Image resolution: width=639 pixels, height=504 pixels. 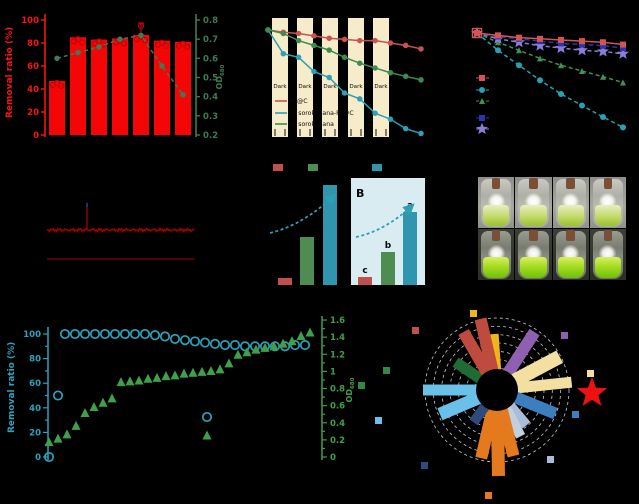 I want to click on series-lines, so click(x=550, y=78).